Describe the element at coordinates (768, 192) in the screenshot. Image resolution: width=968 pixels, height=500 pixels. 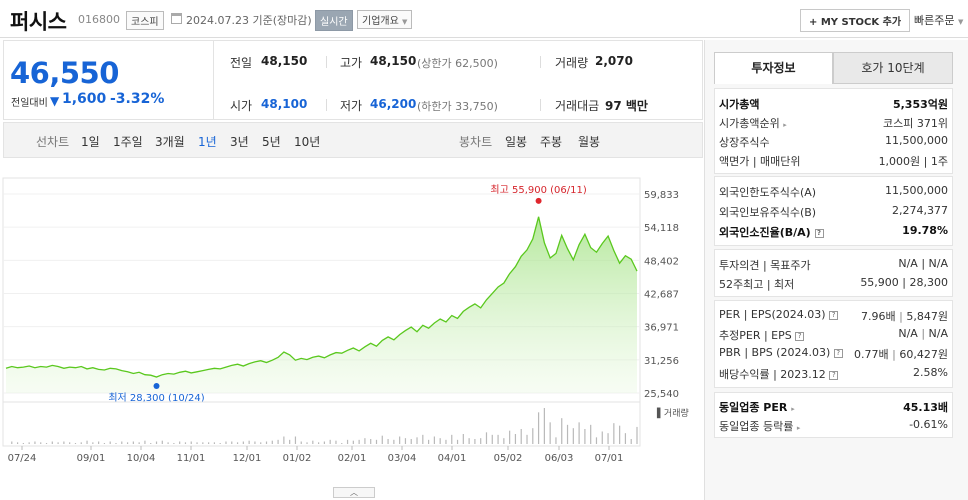
I see `foreign-limit-label: 외국인한도주식수(A)` at that location.